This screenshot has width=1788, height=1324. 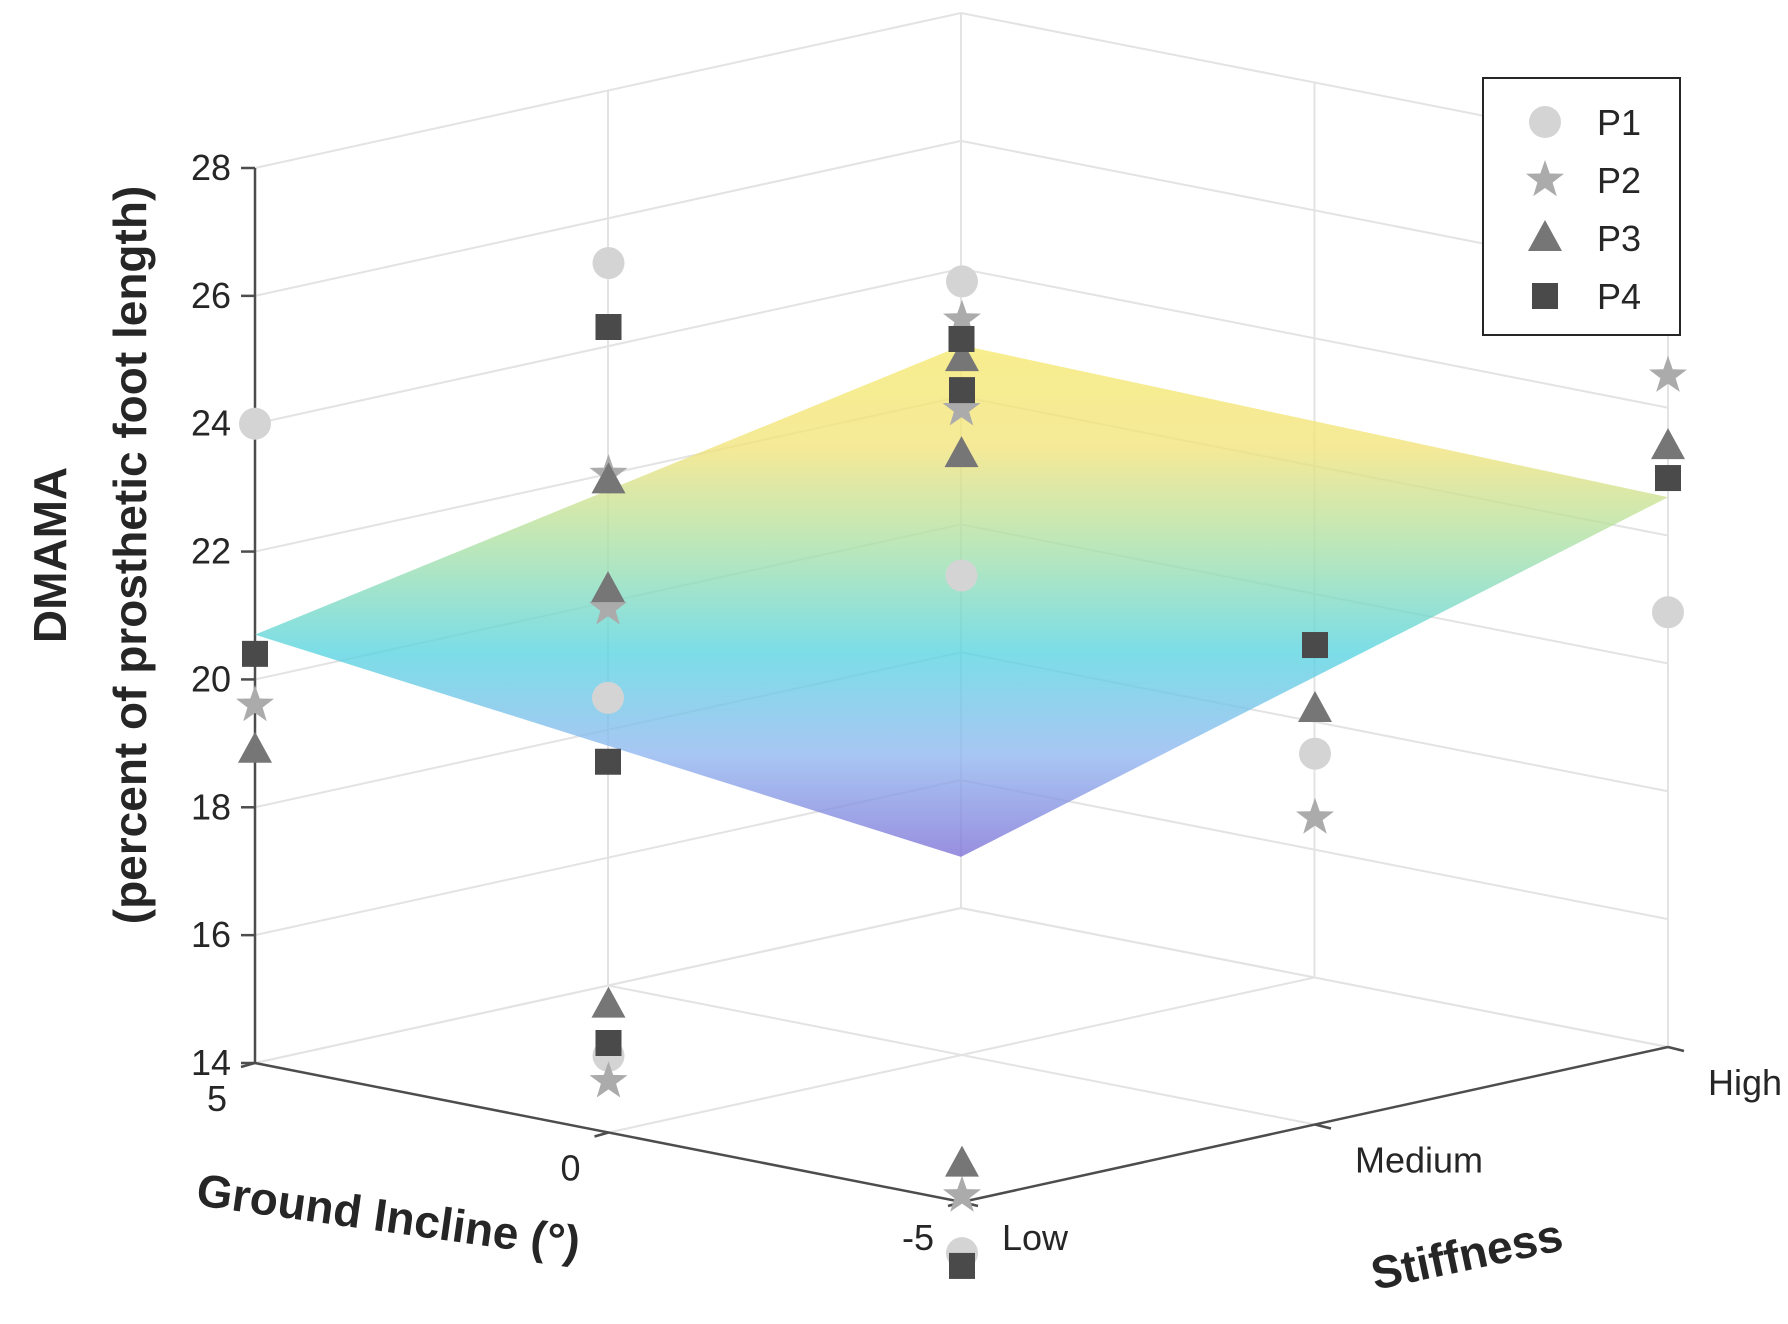 What do you see at coordinates (211, 678) in the screenshot?
I see `z-tick-label: 20` at bounding box center [211, 678].